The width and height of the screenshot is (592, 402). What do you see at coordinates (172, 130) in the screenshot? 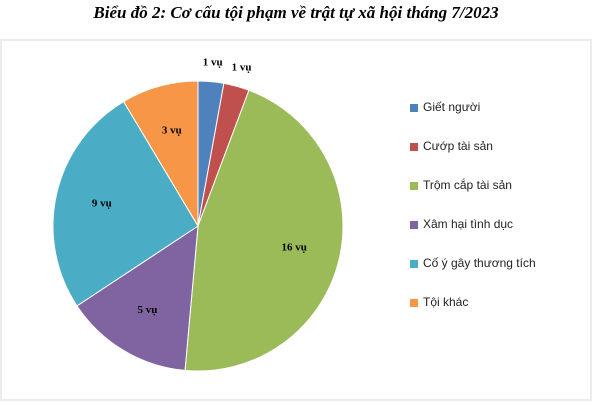
I see `data-label: 3 vụ` at bounding box center [172, 130].